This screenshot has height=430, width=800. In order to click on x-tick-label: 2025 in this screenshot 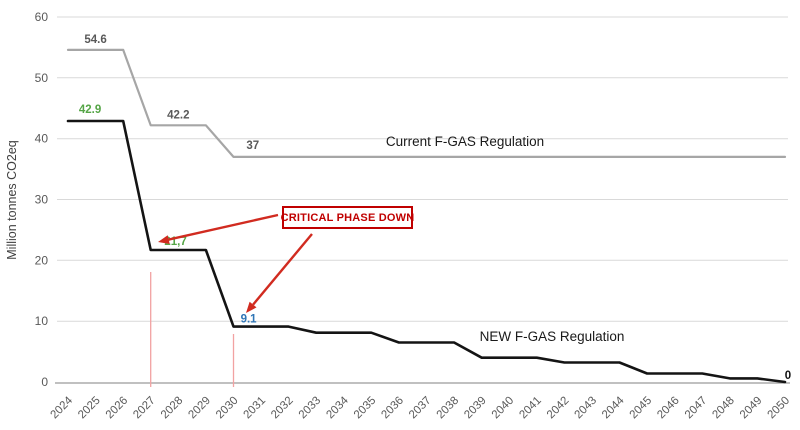, I will do `click(89, 408)`.